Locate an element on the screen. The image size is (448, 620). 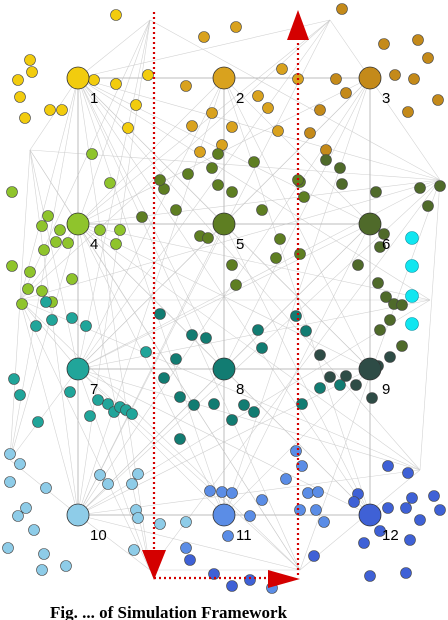
node-label: 4 is located at coordinates (94, 244).